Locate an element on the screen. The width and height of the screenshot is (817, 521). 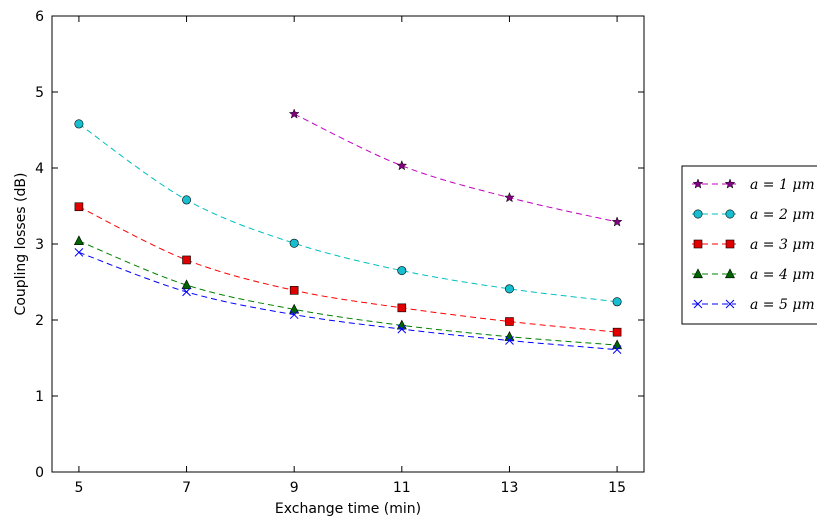
y-tick-label: 0 is located at coordinates (39, 473).